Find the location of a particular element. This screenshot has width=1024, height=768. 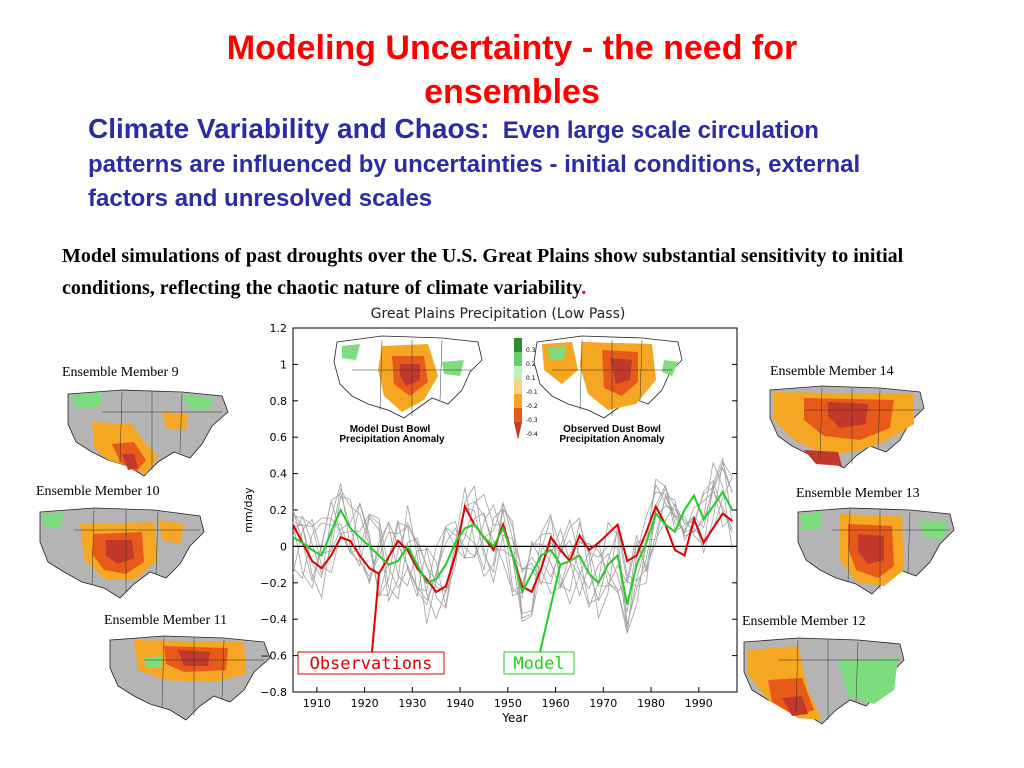

y-tick-label: −0.2 is located at coordinates (273, 583).